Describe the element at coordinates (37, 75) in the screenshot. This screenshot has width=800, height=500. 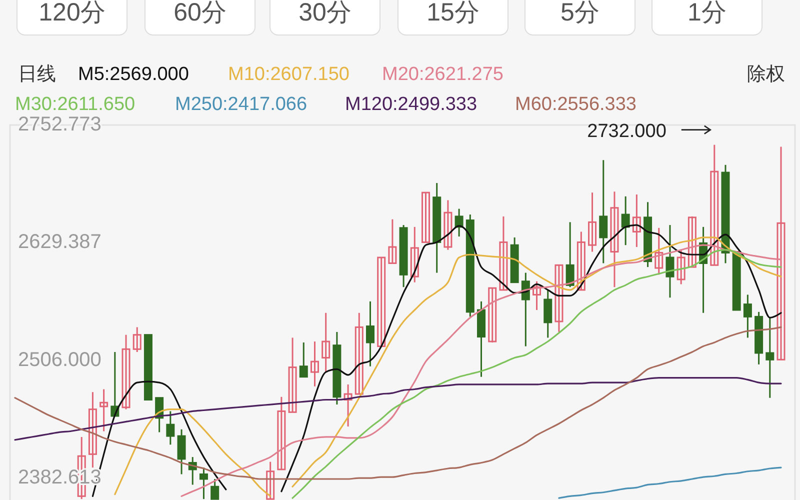
I see `text: 日线` at that location.